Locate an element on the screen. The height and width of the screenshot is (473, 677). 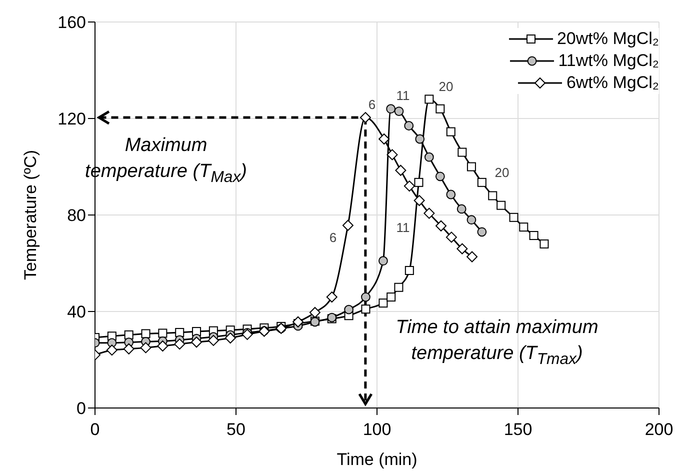
x-tick-label: 150 is located at coordinates (518, 430).